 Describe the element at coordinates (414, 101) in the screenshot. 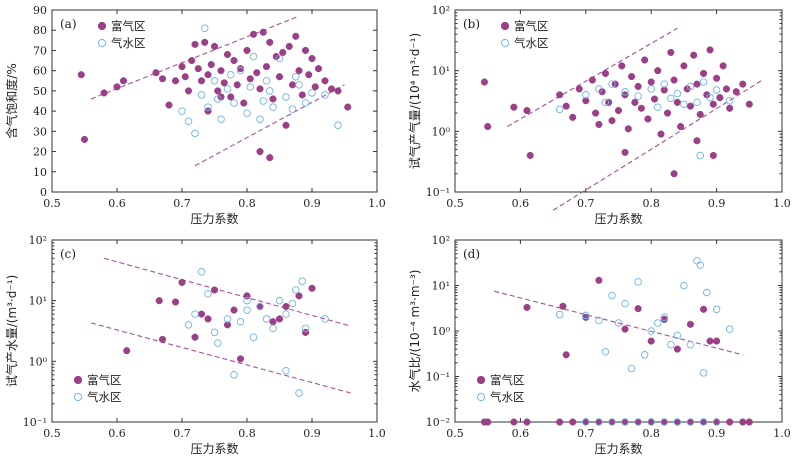

I see `y-axis-label: 试气产气量/(10⁴ m³·d⁻¹)` at that location.